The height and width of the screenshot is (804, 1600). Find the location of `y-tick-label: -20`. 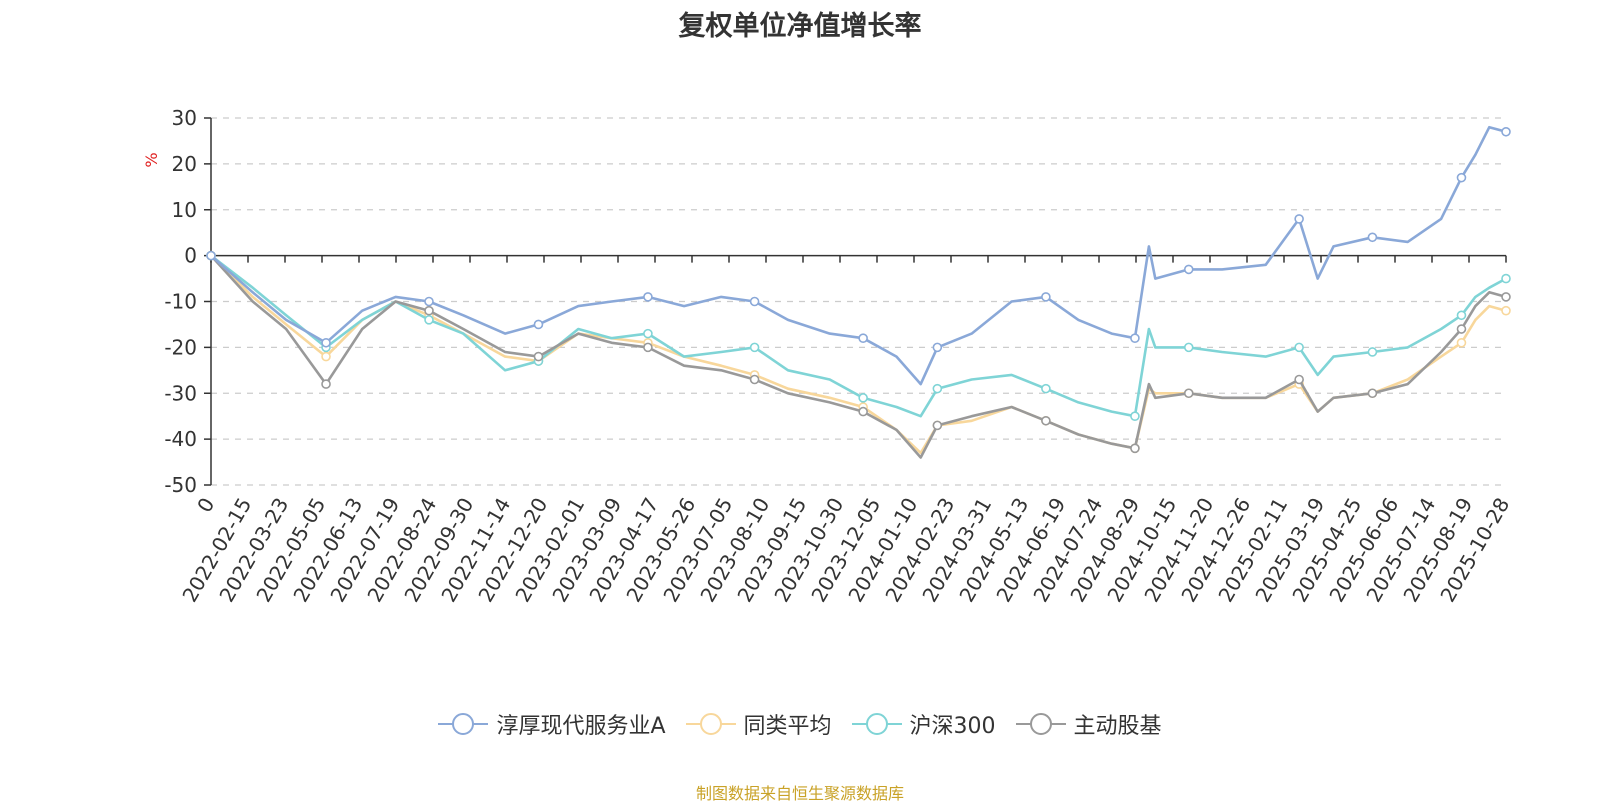

y-tick-label: -20 is located at coordinates (180, 347).